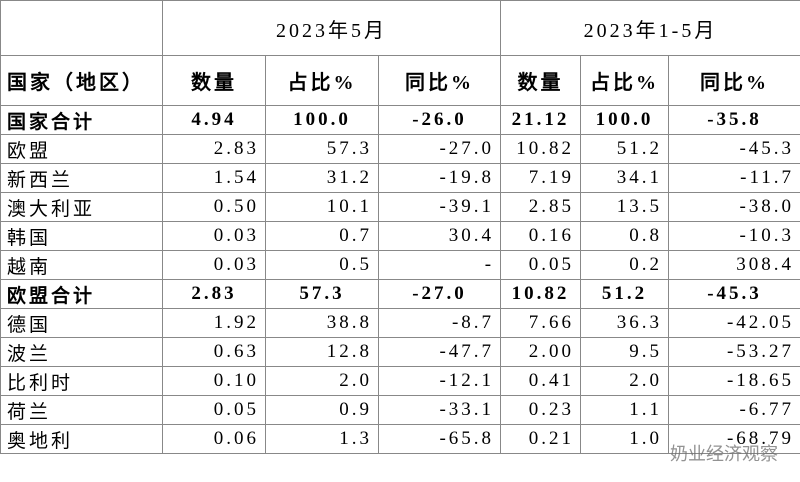  What do you see at coordinates (625, 439) in the screenshot?
I see `value-cell: 1.0` at bounding box center [625, 439].